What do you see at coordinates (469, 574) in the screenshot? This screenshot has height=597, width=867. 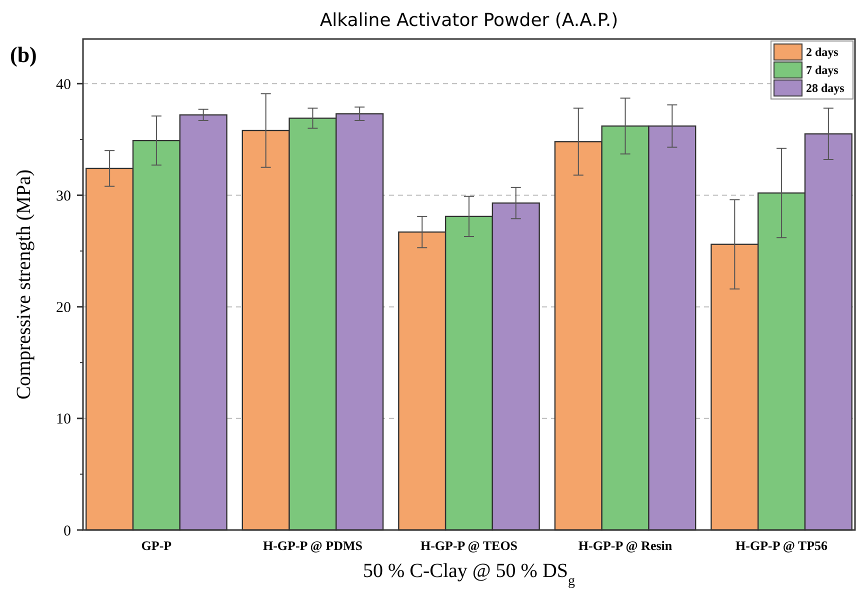 I see `x-axis-title: 50 % C-Clay @ 50 % DS$_{g}$` at bounding box center [469, 574].